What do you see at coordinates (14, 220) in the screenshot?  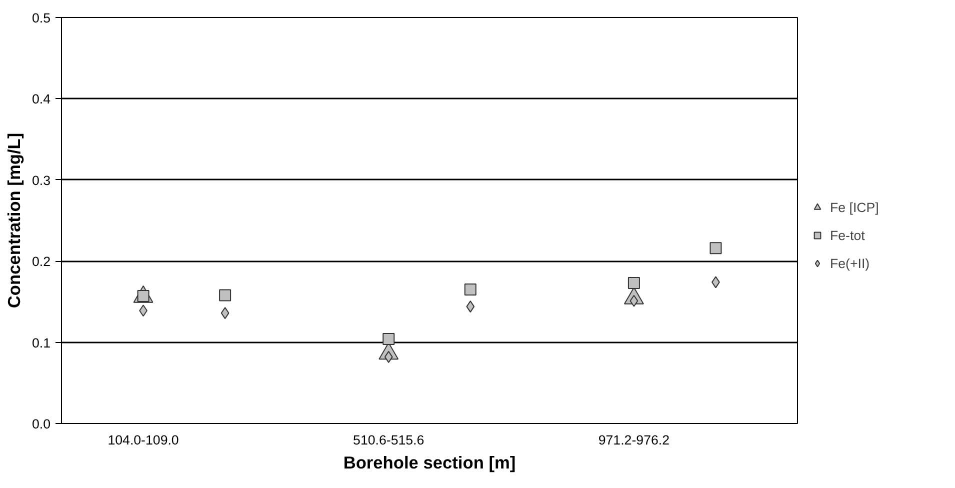 I see `y-axis-title: Concentration [mg/L]` at bounding box center [14, 220].